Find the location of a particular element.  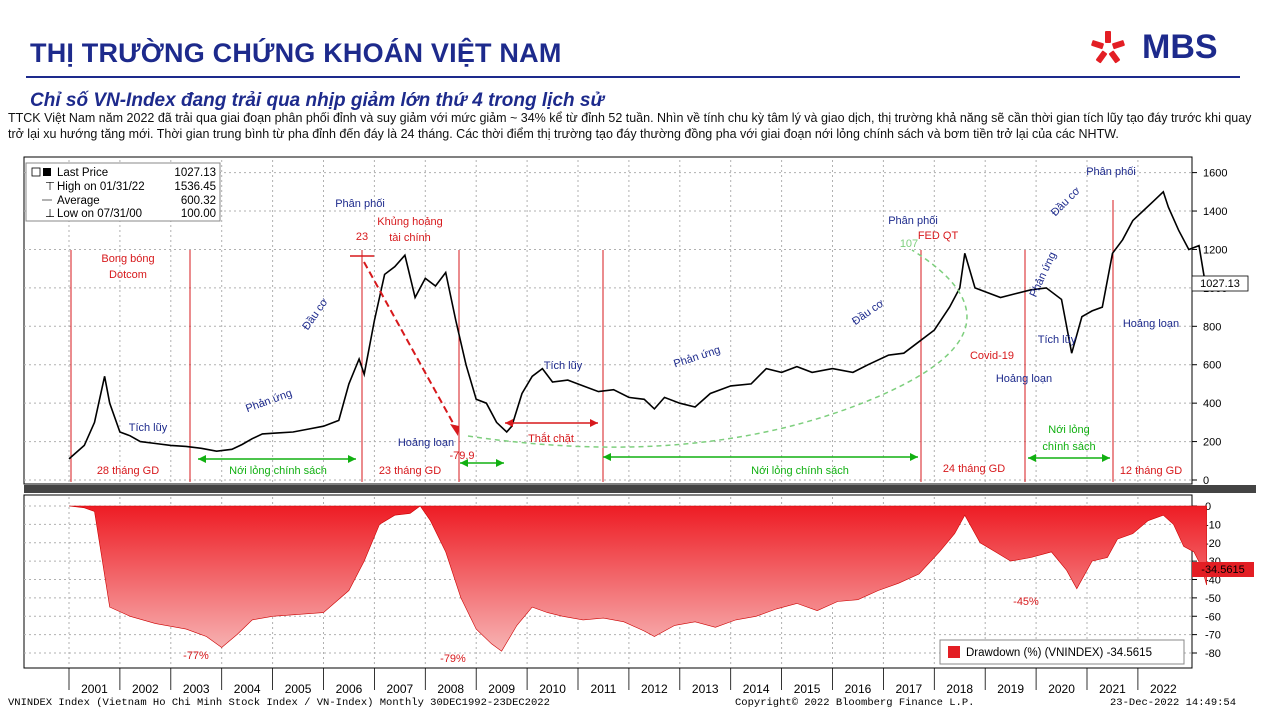

drawdown-y-axis: 0-10-20-30-40-50-60-70-80 is located at coordinates (1206, 580).